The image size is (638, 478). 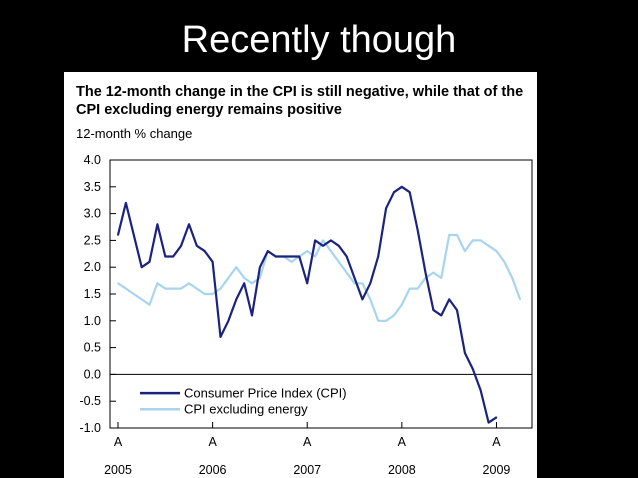 I want to click on y-tick-label: 2.0, so click(x=92, y=267).